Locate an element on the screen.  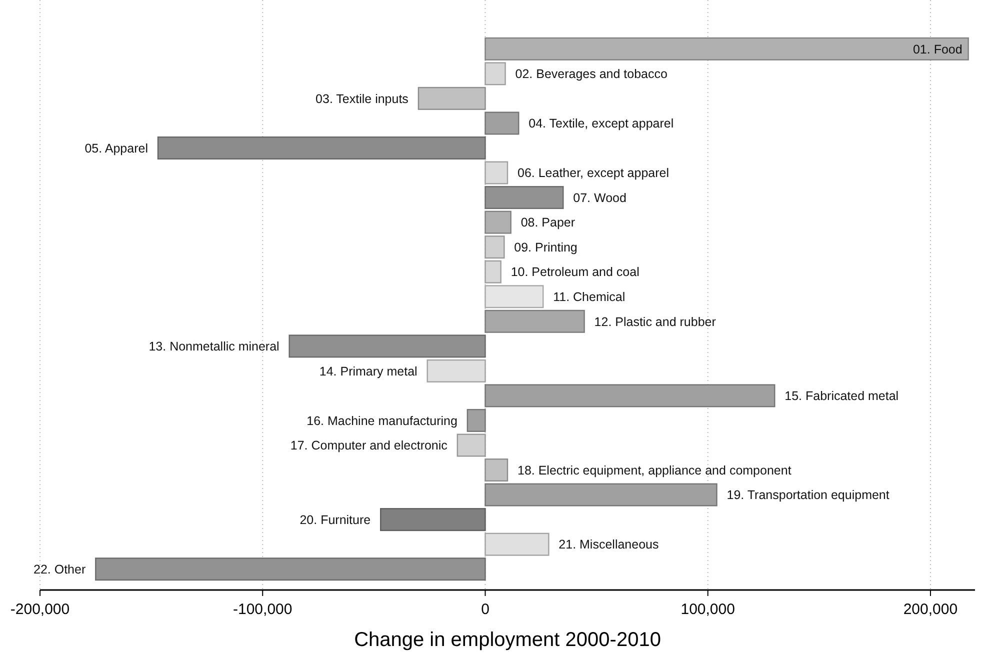
x-tick-label: 100,000 is located at coordinates (707, 609).